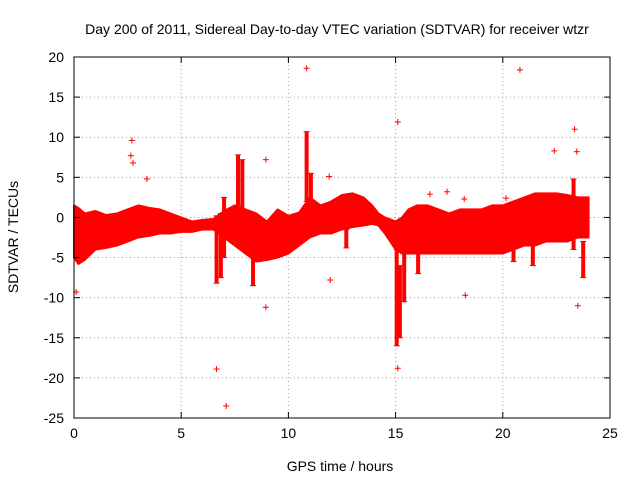 This screenshot has width=640, height=480. I want to click on y-tick-label: 15, so click(56, 97).